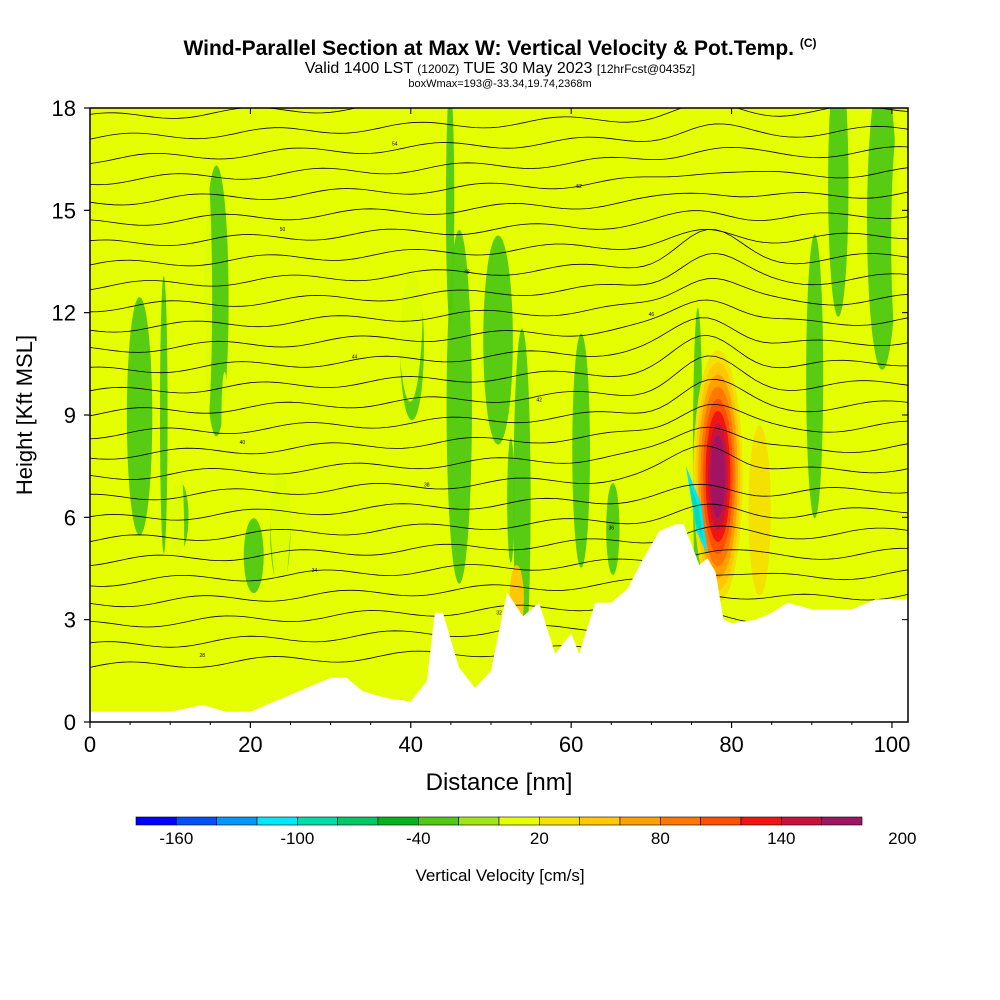  What do you see at coordinates (499, 614) in the screenshot?
I see `isentrope-label: 32` at bounding box center [499, 614].